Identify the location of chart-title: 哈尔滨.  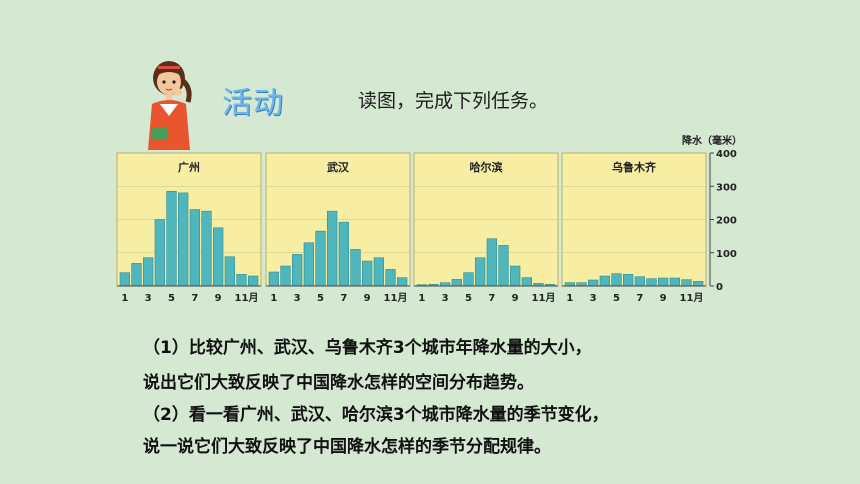
(486, 167).